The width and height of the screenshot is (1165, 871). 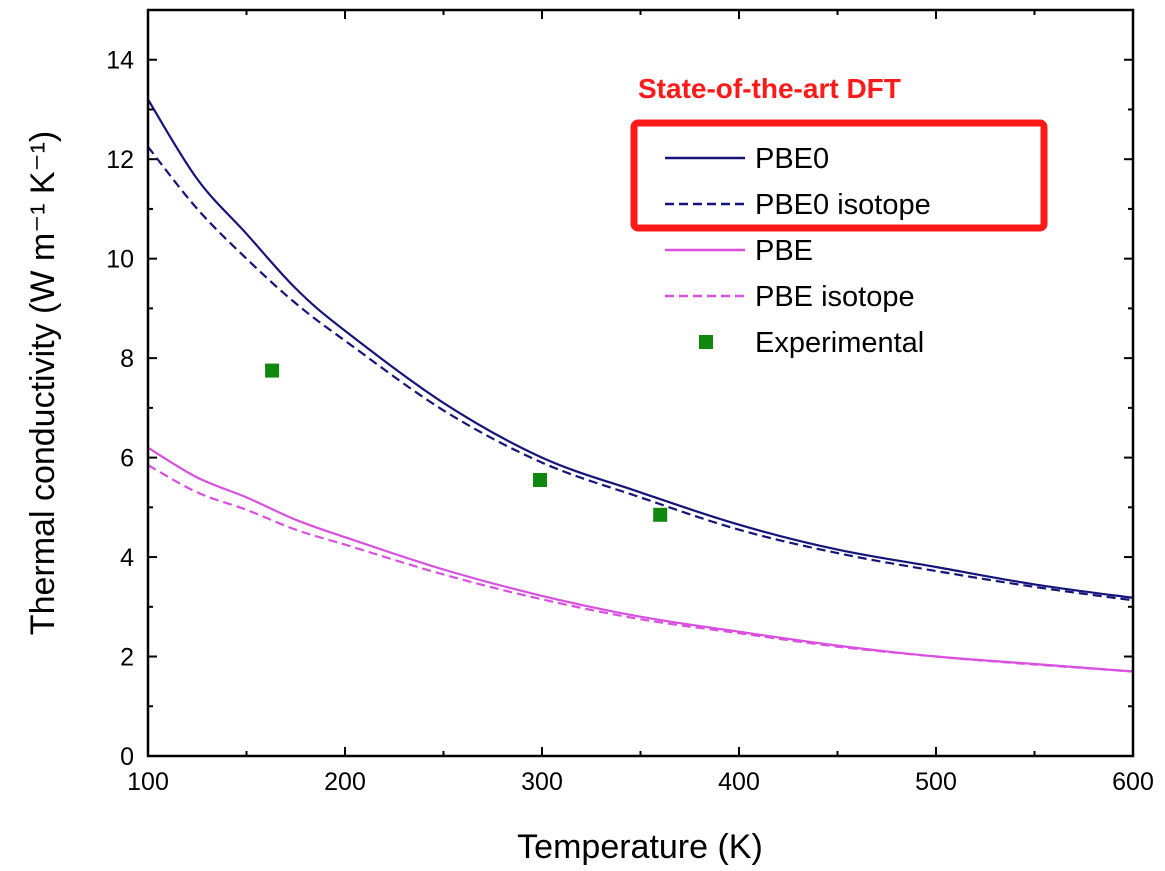 What do you see at coordinates (706, 342) in the screenshot?
I see `legend-swatch-experimental` at bounding box center [706, 342].